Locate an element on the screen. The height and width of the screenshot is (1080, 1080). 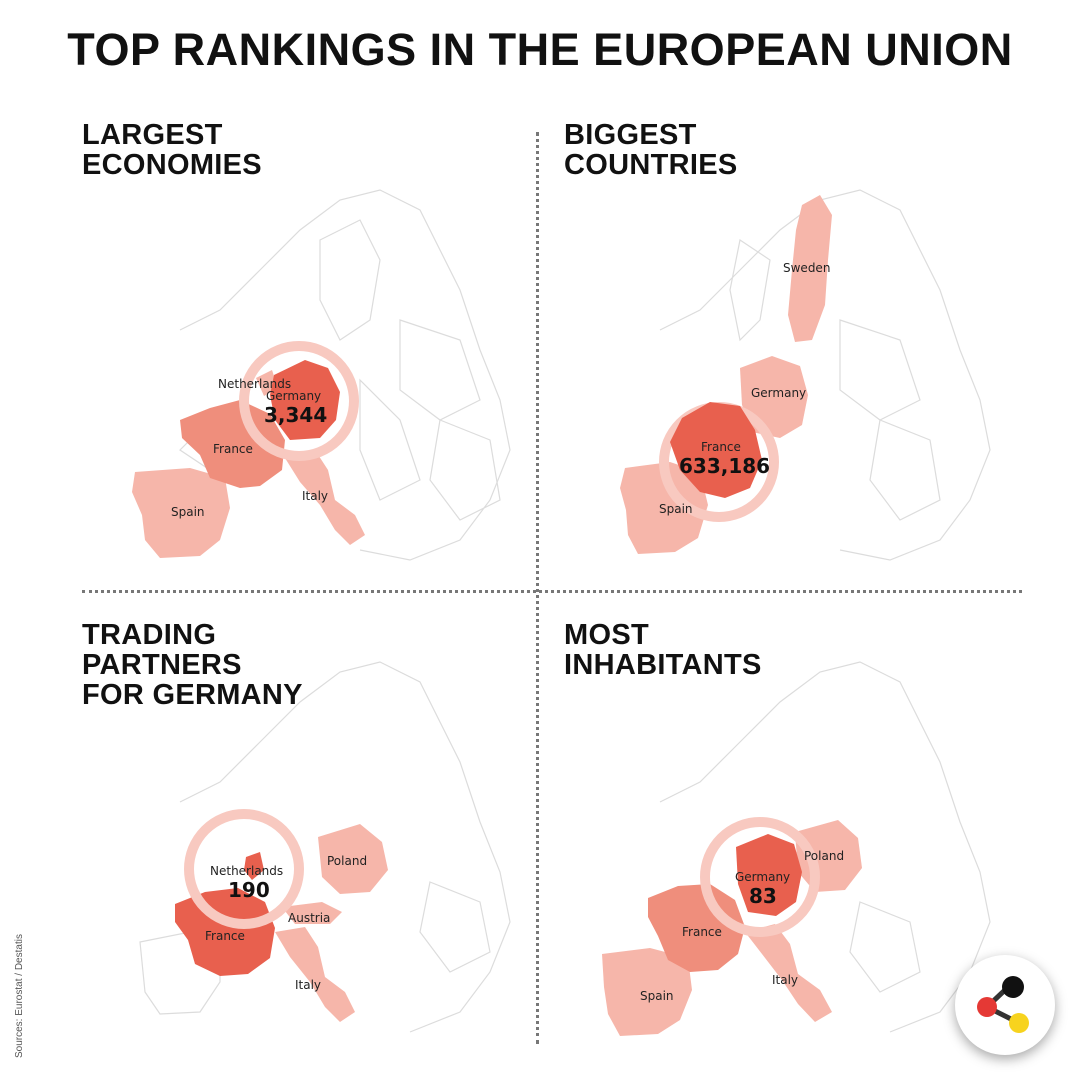
label-highlight-name: Netherlands is located at coordinates (246, 871).